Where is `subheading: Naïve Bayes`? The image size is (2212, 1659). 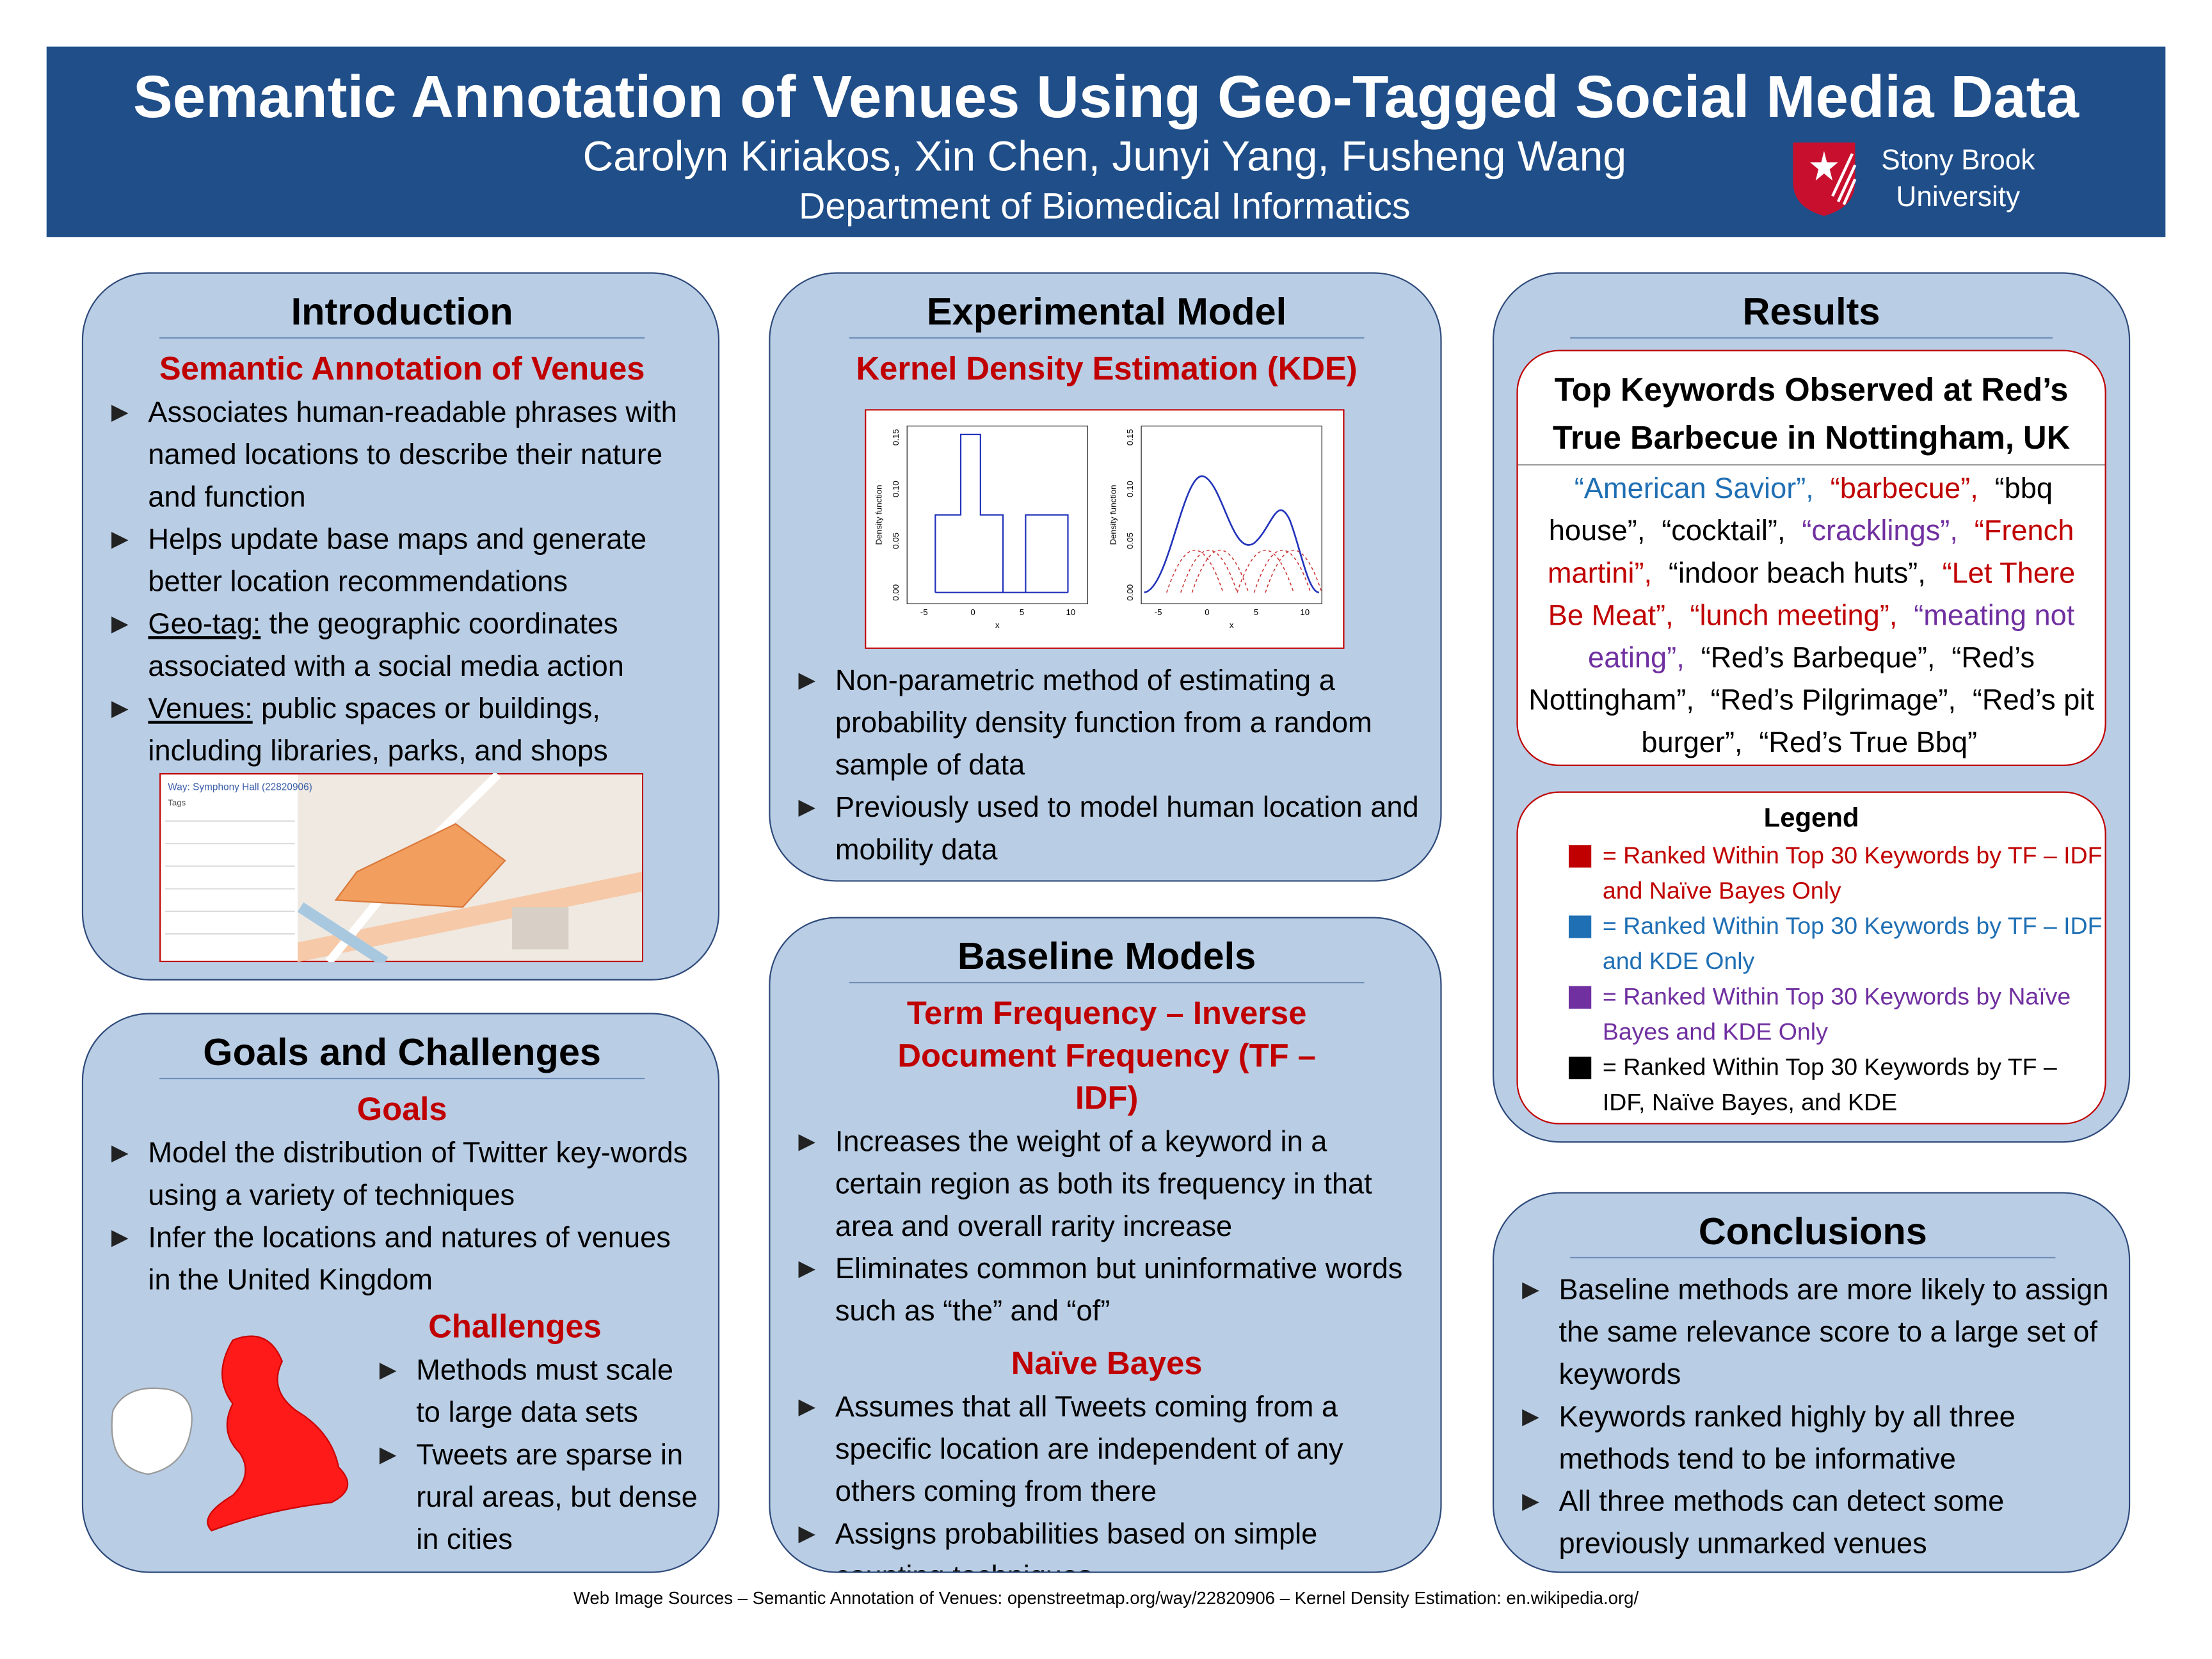 subheading: Naïve Bayes is located at coordinates (1107, 1362).